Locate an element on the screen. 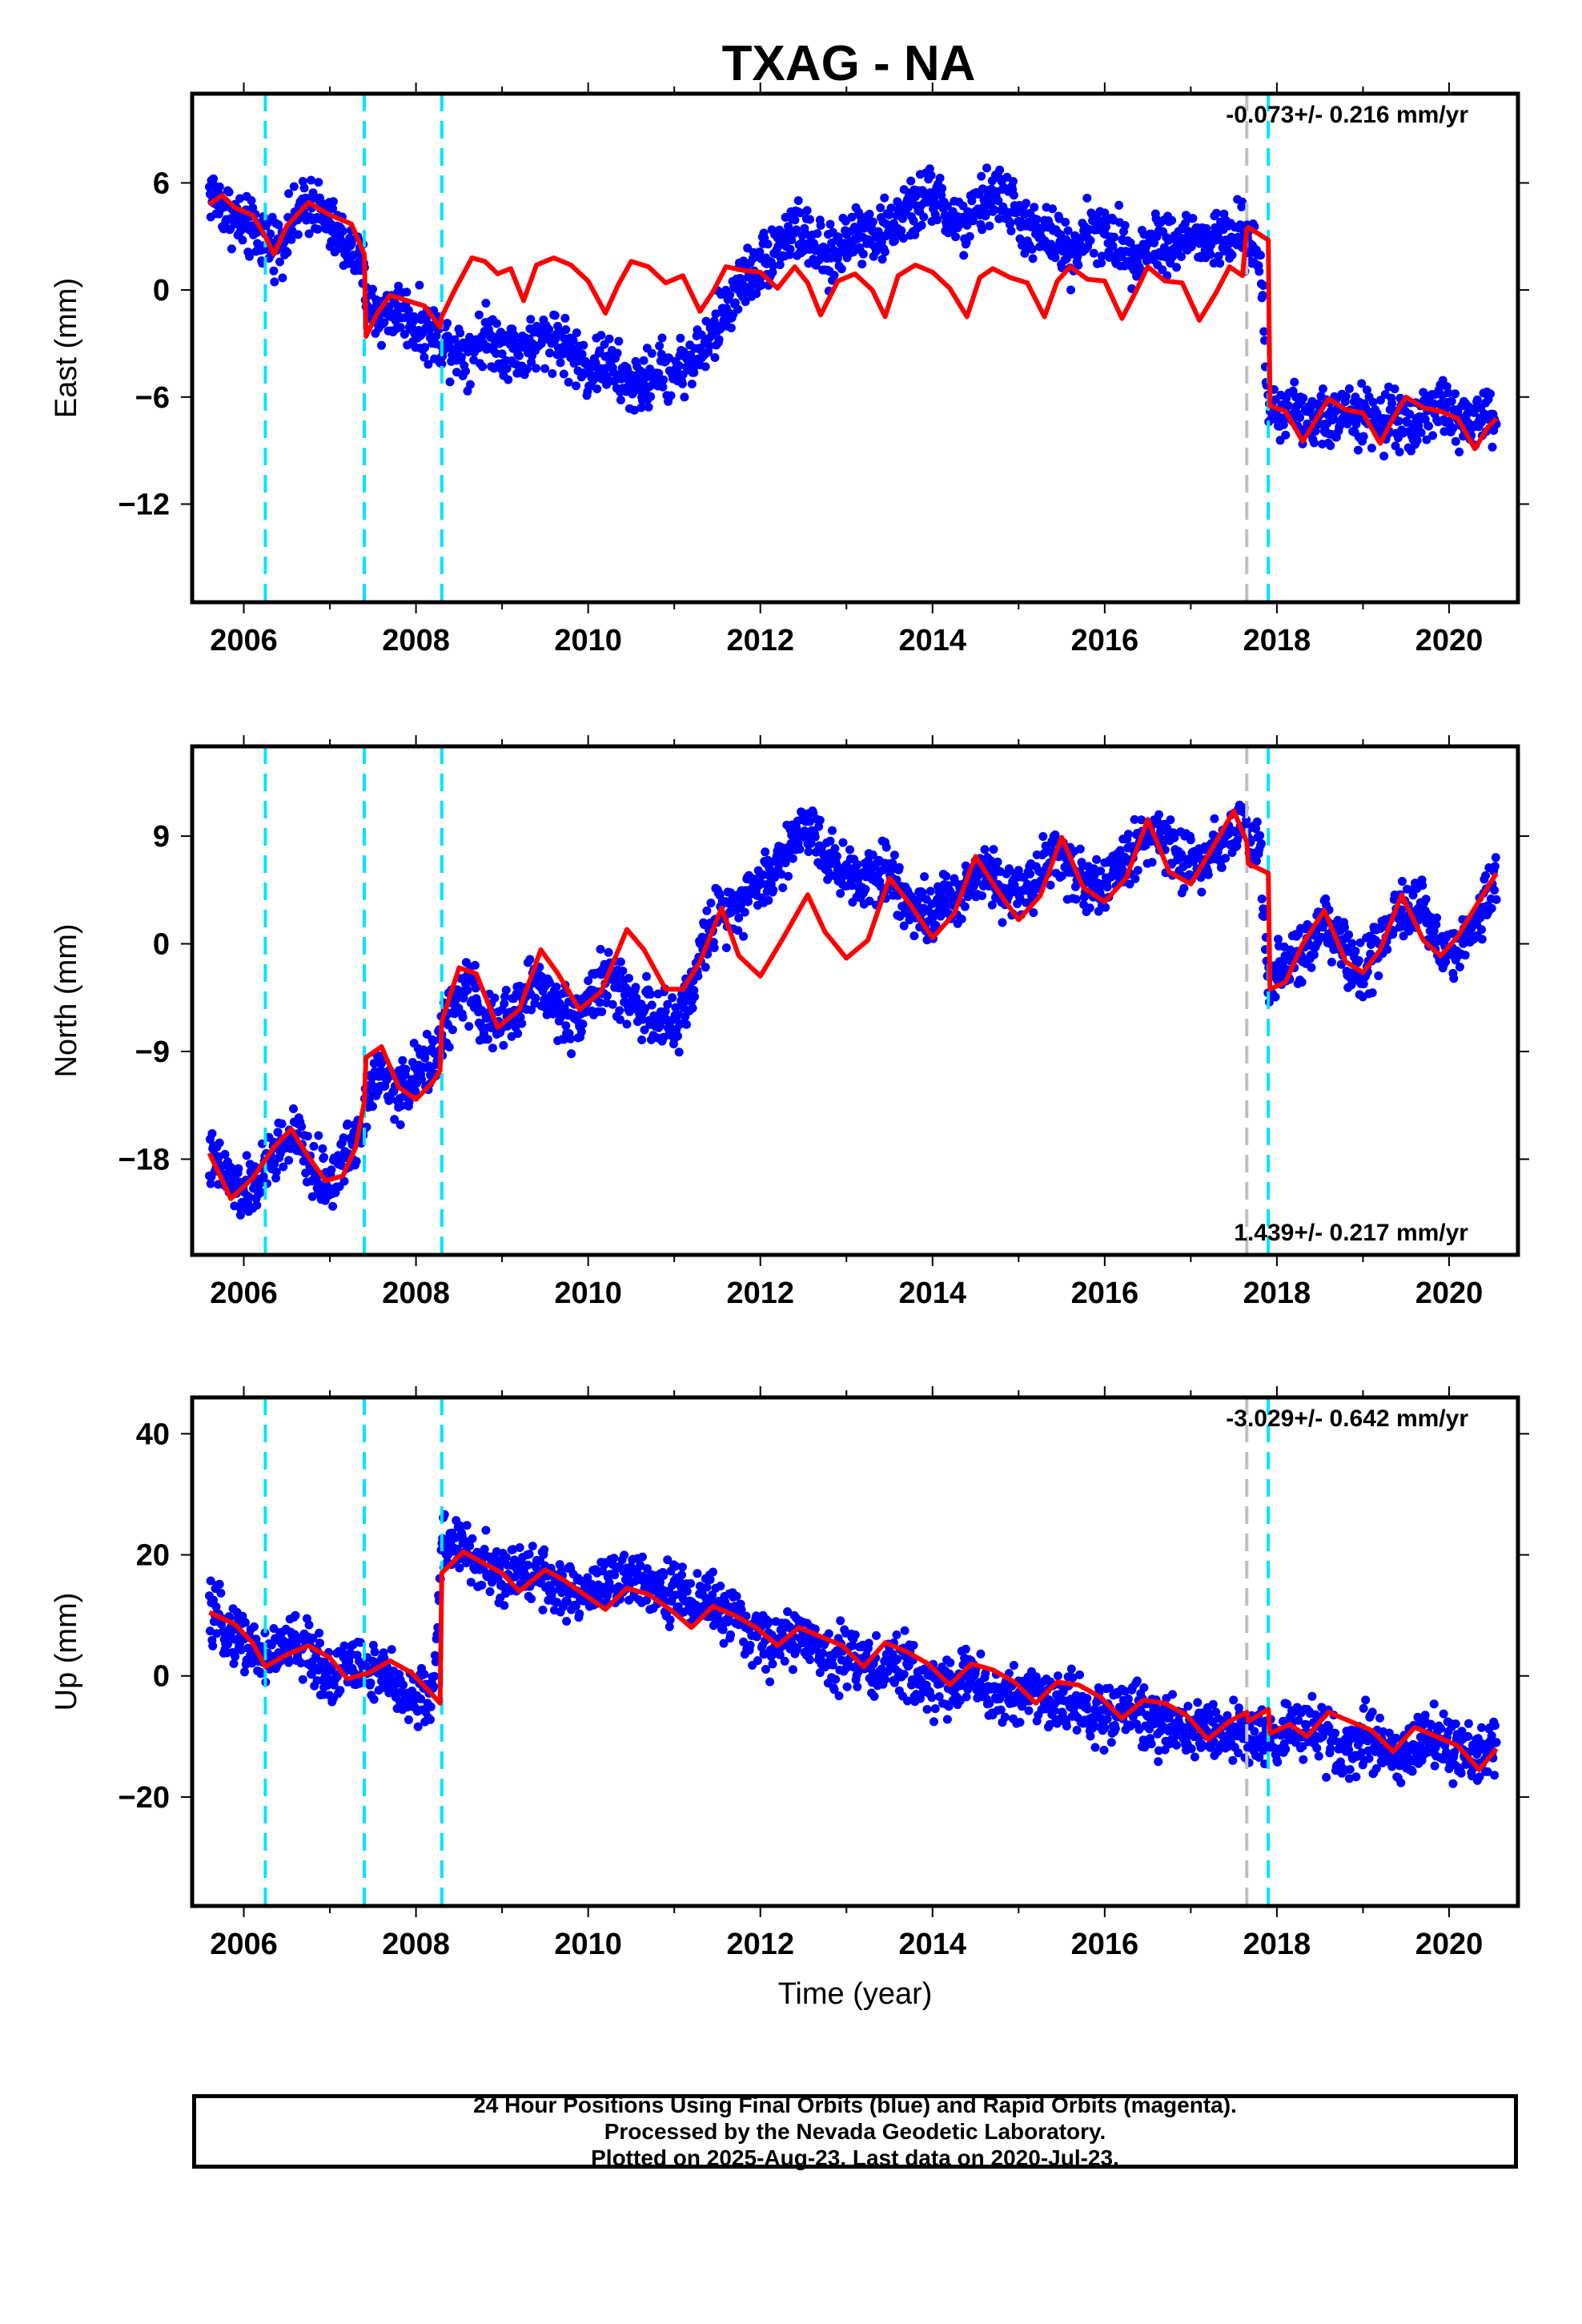 The image size is (1582, 2324). y-tick-label: 9 is located at coordinates (161, 837).